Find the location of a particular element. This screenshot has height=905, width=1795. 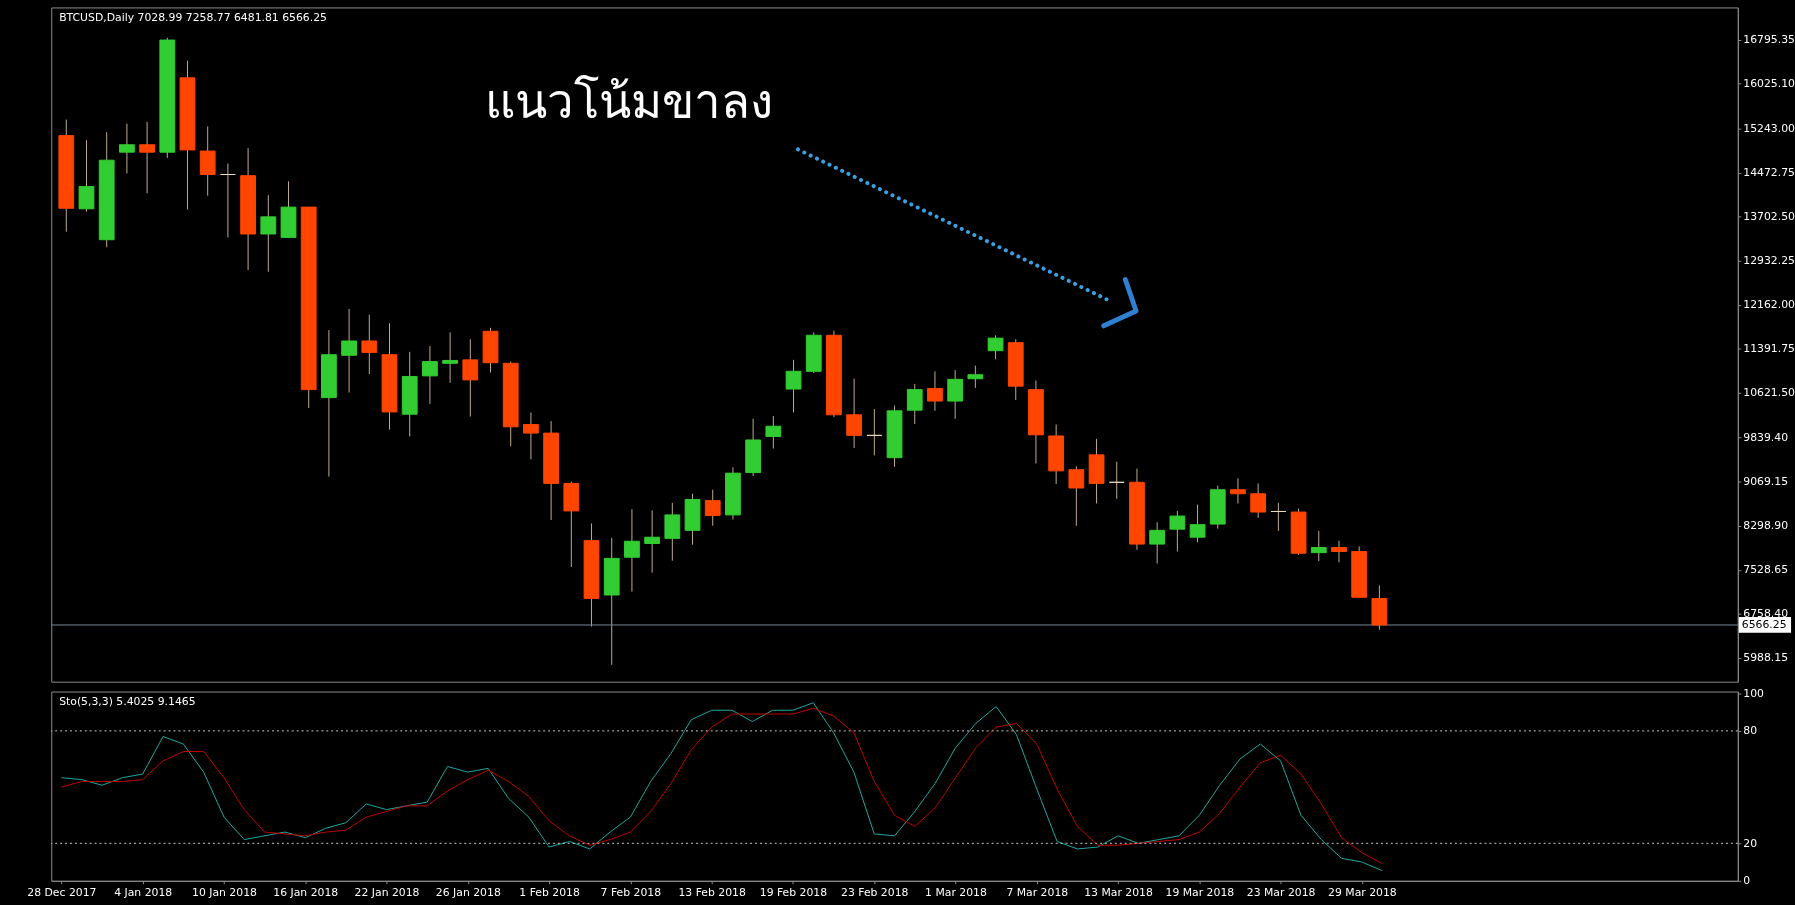

y-tick-label: 20 is located at coordinates (1750, 843).